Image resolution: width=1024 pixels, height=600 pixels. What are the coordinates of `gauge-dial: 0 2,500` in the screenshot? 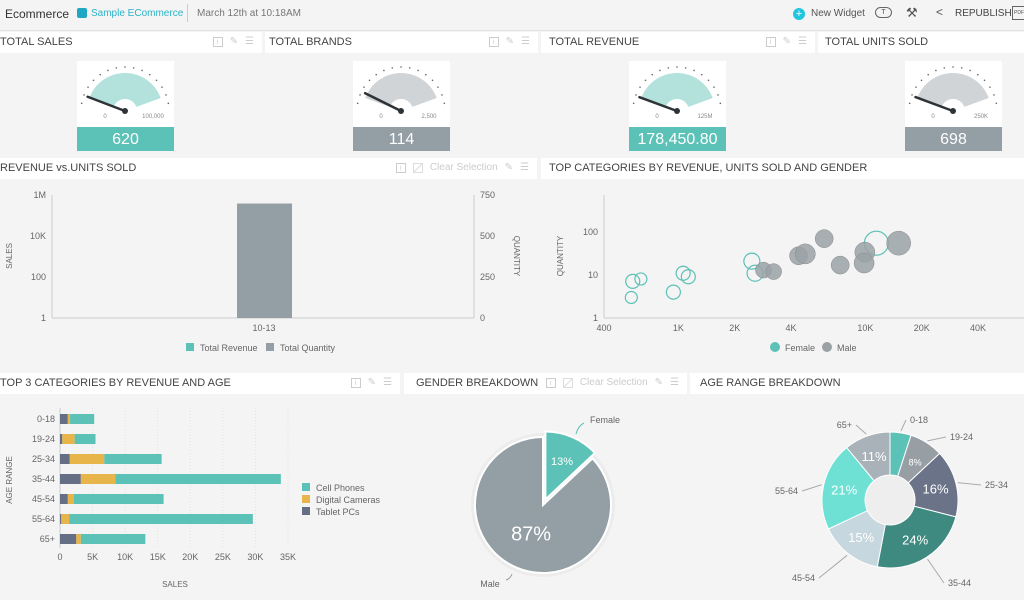 It's located at (401, 93).